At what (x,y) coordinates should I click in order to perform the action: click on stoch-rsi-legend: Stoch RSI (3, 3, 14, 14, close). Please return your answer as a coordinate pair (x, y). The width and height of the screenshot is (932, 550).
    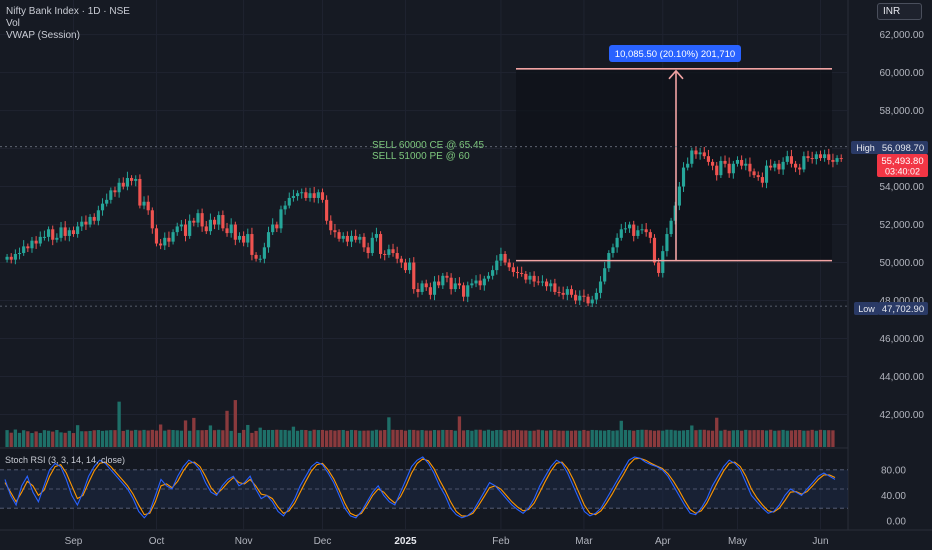
    Looking at the image, I should click on (65, 460).